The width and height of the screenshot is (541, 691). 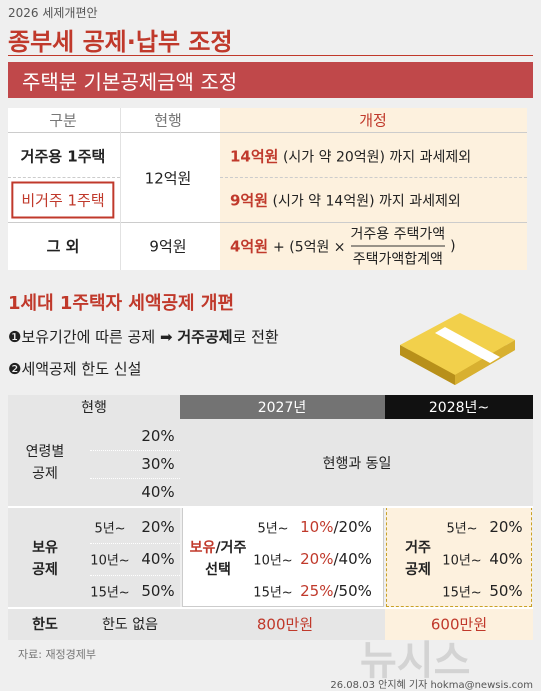 I want to click on amount: 9억원, so click(x=249, y=200).